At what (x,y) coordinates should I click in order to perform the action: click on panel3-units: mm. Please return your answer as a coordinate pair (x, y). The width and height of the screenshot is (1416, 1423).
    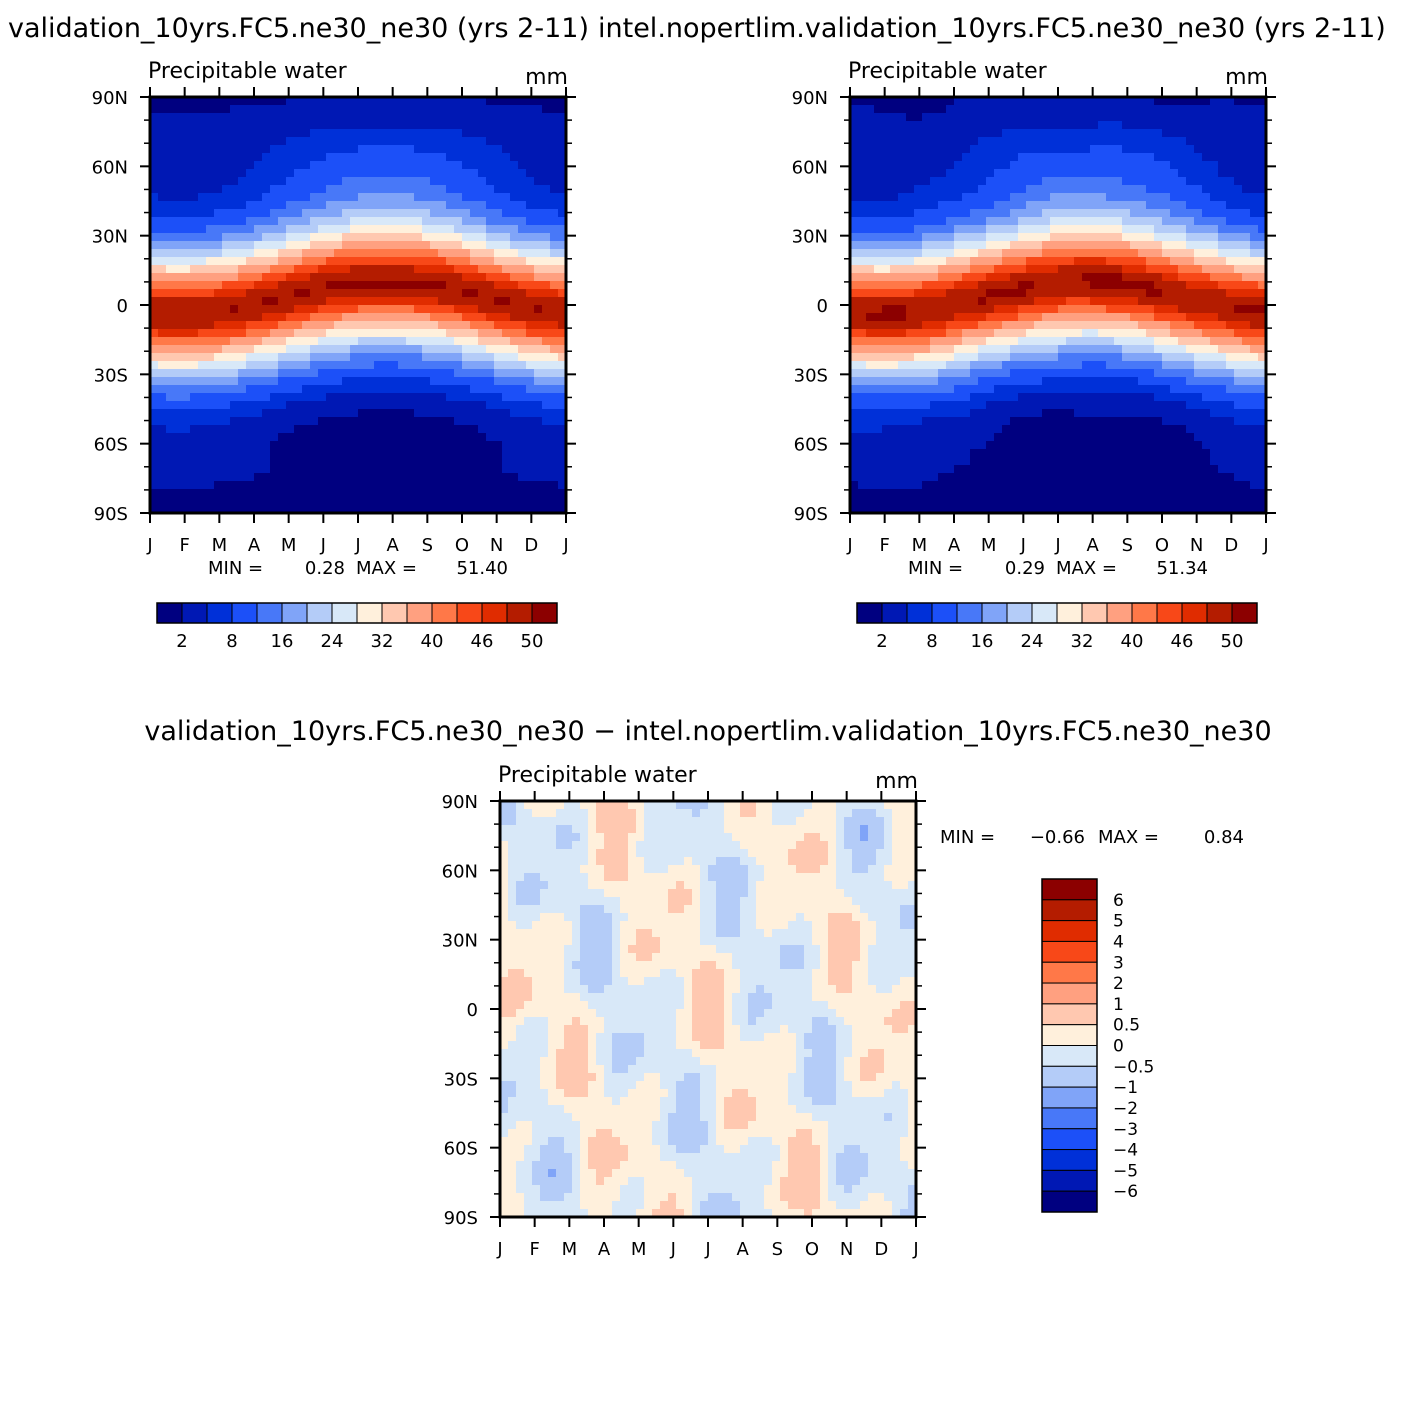
    Looking at the image, I should click on (896, 781).